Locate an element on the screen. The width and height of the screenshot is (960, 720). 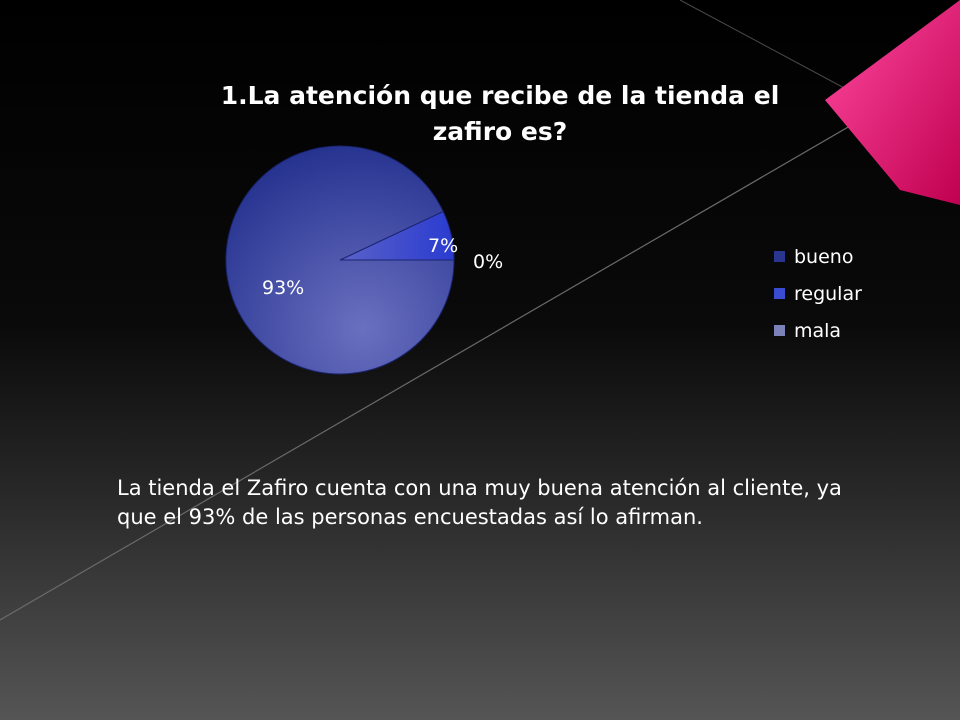
pink-accent-shape is located at coordinates (892, 102).